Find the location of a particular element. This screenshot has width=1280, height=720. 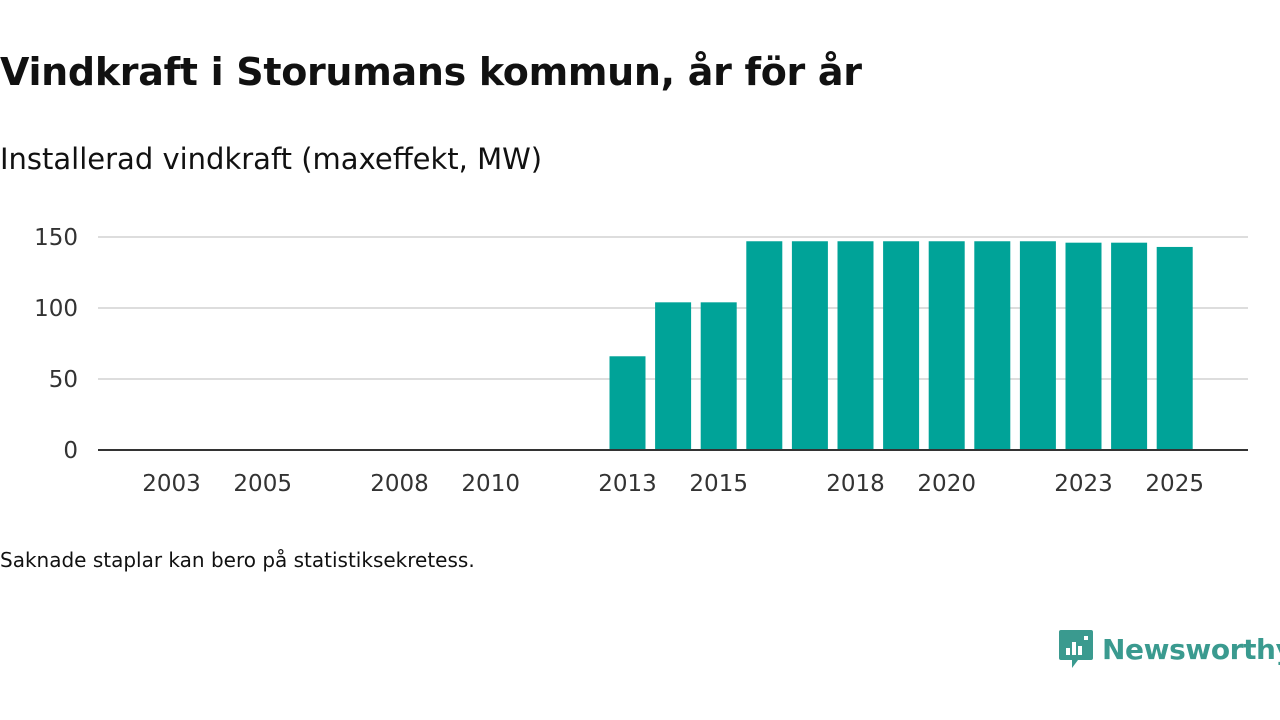

bars is located at coordinates (901, 345).